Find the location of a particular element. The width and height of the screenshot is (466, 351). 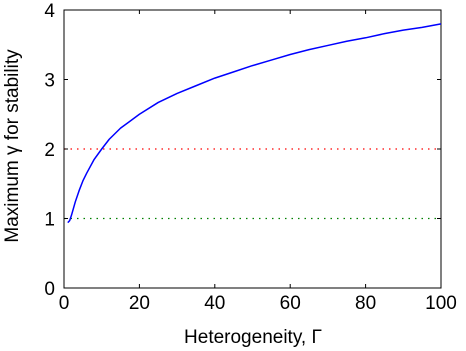

x-axis-label: Heterogeneity, Γ is located at coordinates (253, 337).